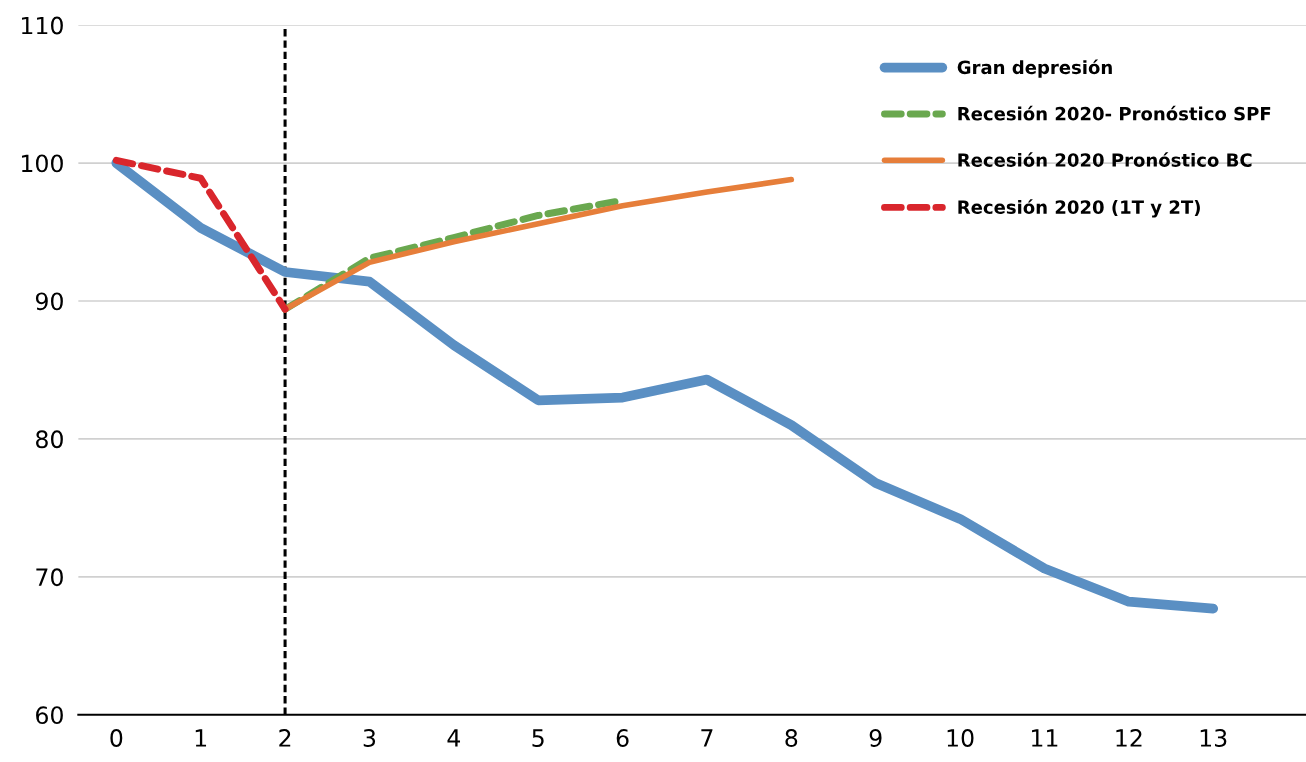 This screenshot has width=1306, height=762. Describe the element at coordinates (707, 738) in the screenshot. I see `x-tick-label: 7` at that location.